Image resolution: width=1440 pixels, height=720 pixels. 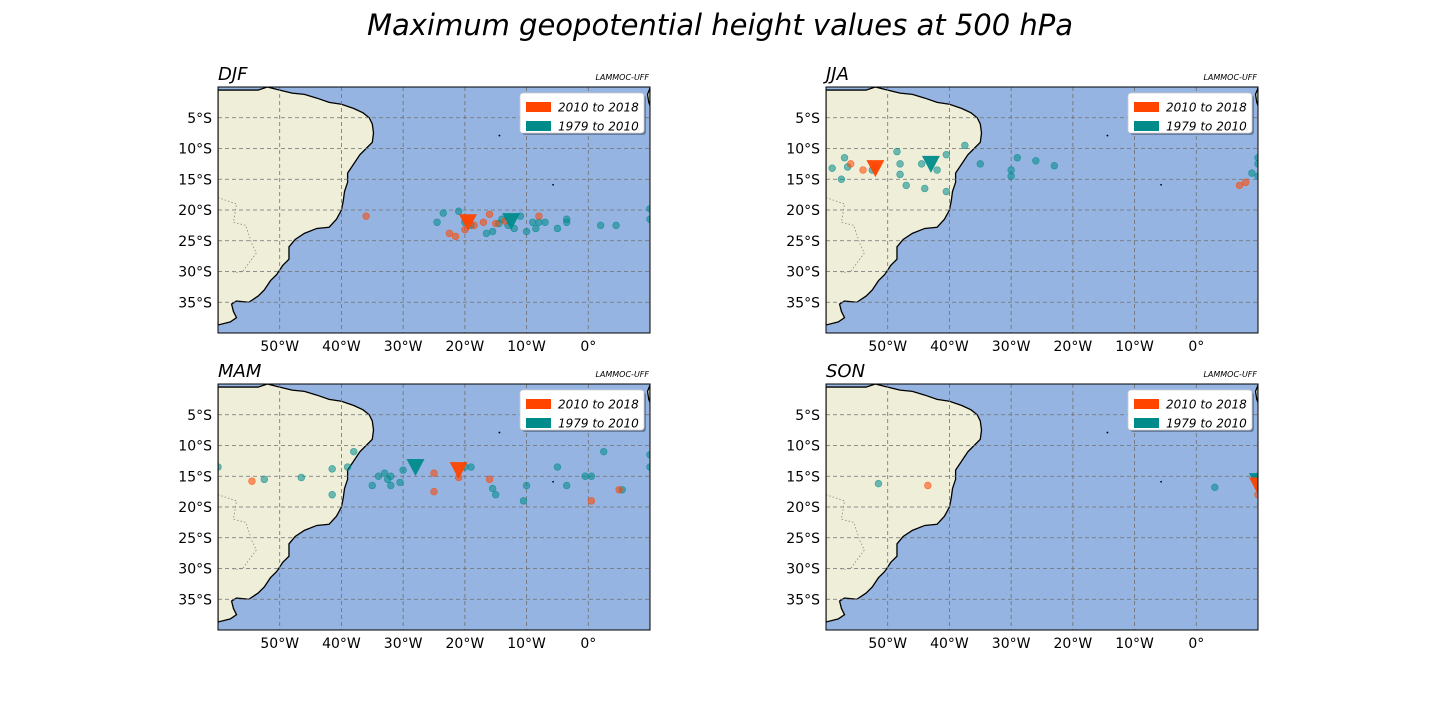 I want to click on y-tick-label: 20°S, so click(x=195, y=508).